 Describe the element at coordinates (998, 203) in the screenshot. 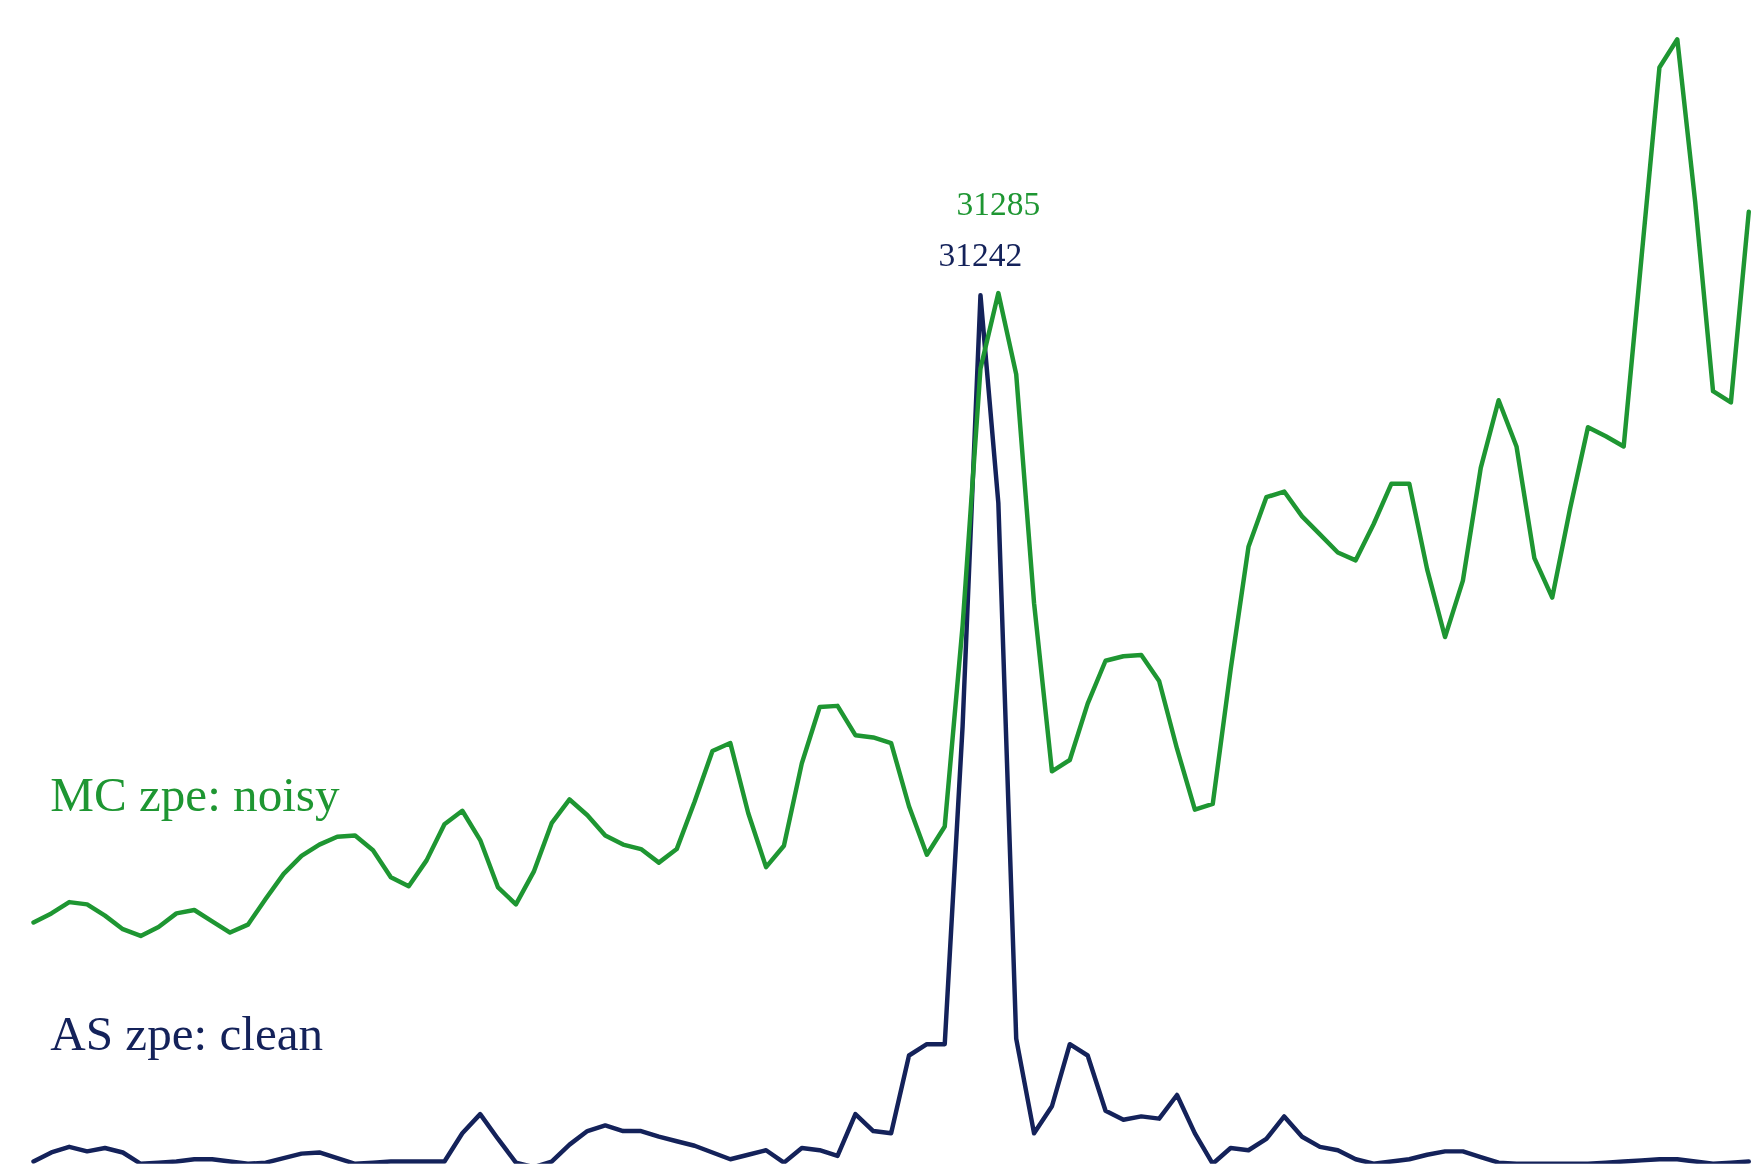

I see `annotation: 31285` at that location.